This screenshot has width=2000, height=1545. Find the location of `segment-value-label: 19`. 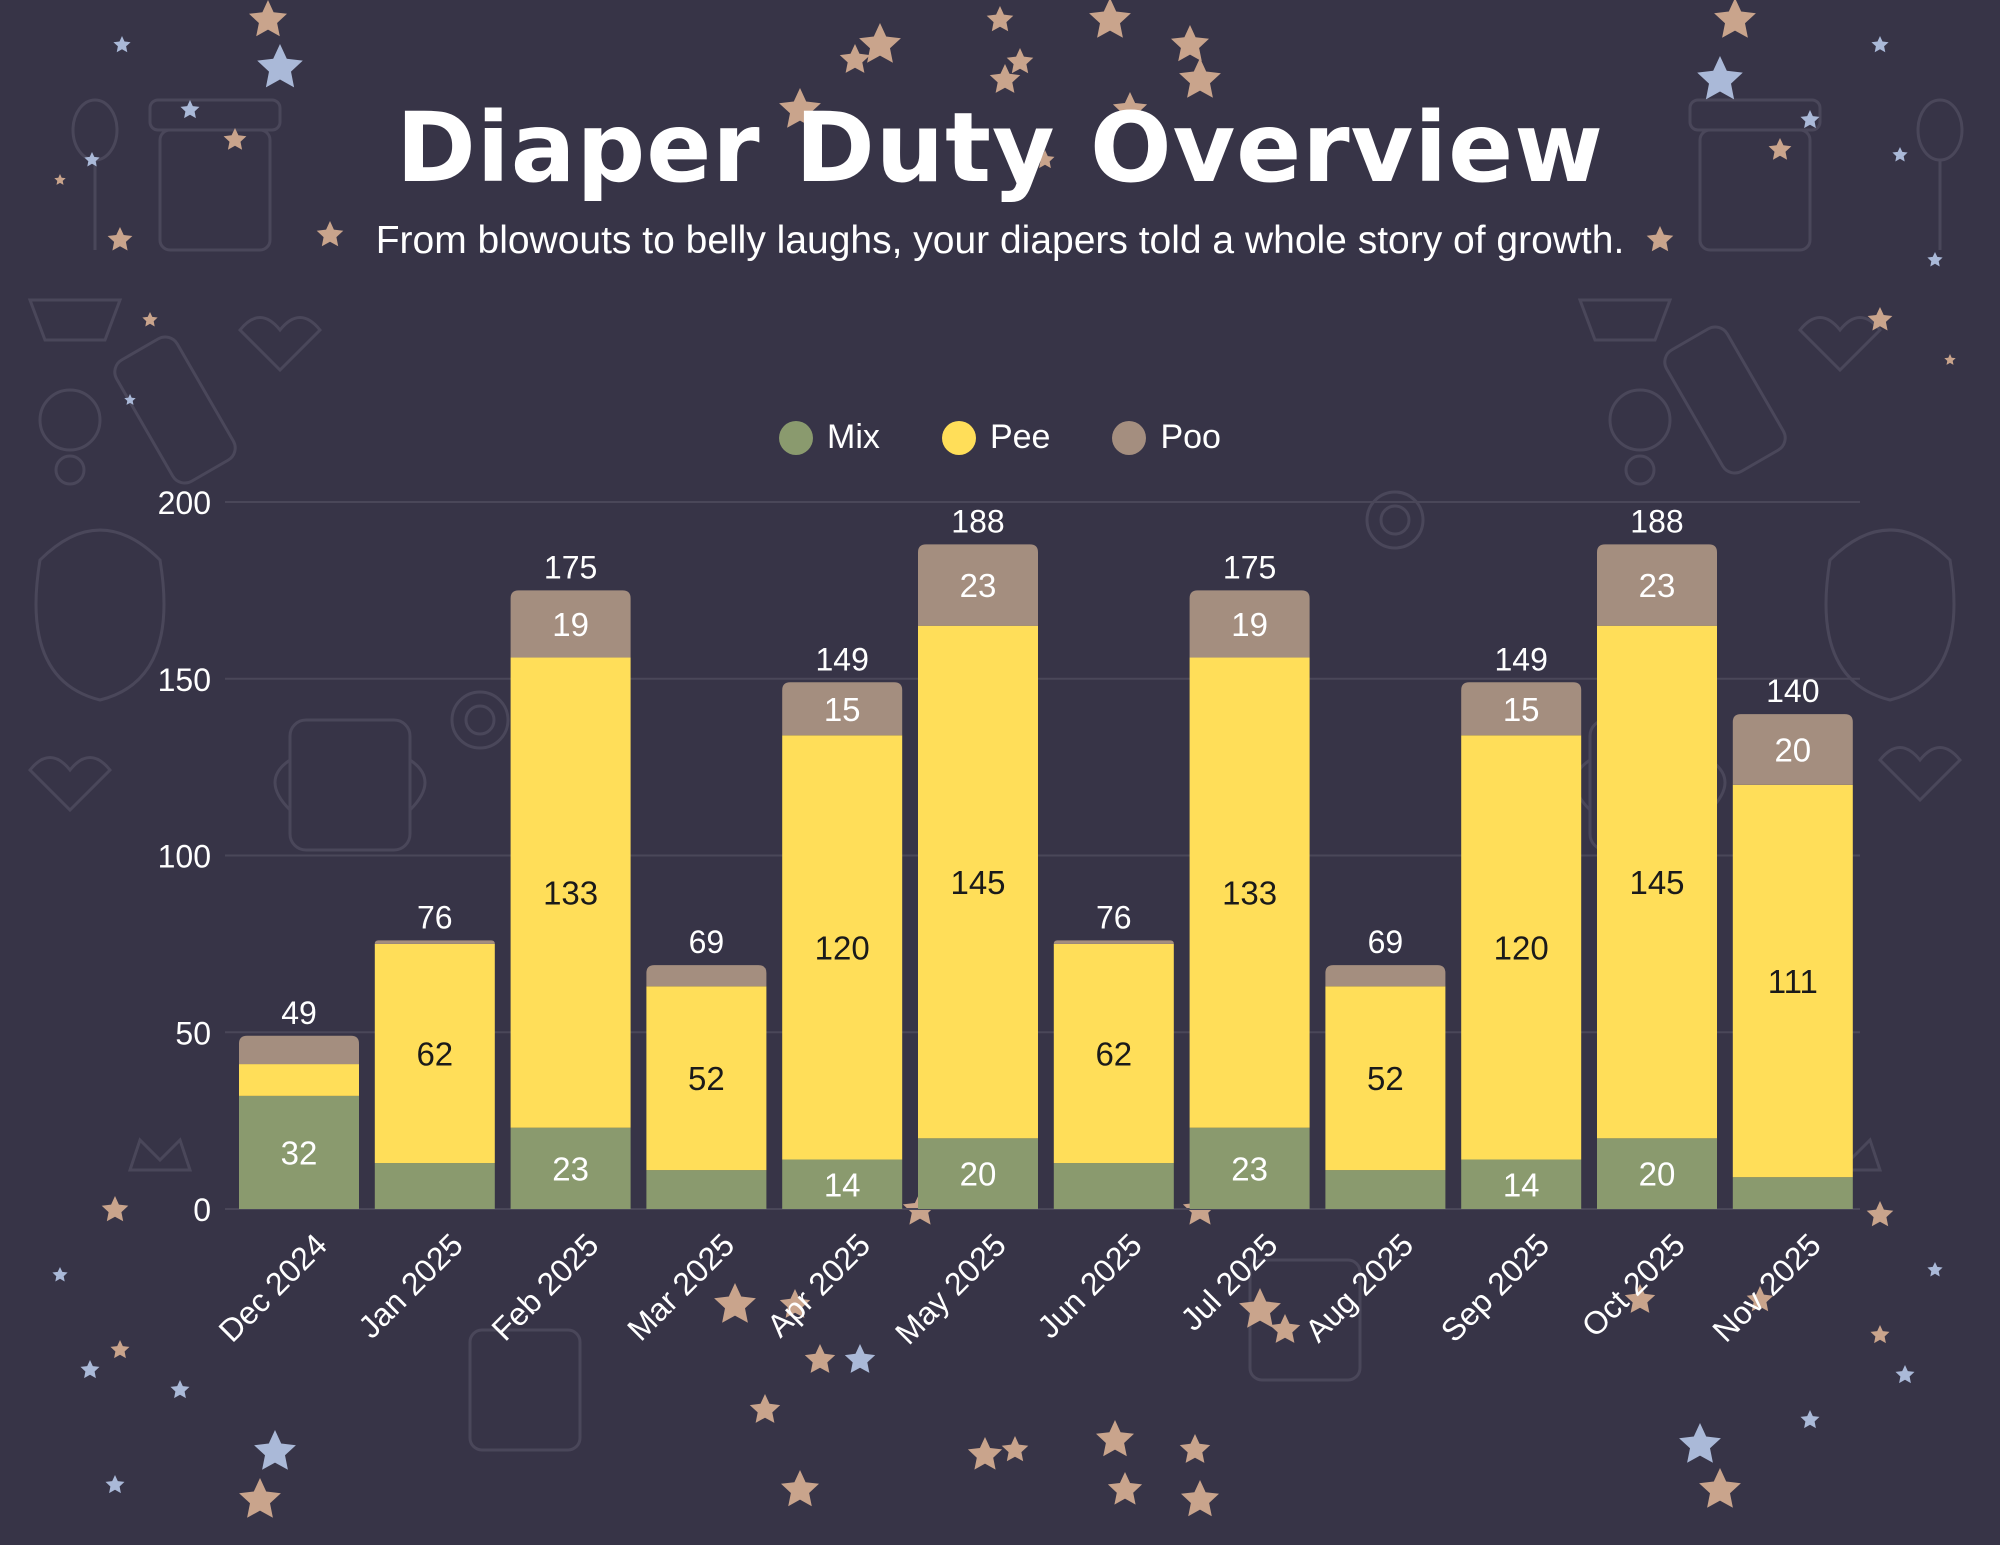

segment-value-label: 19 is located at coordinates (570, 624).